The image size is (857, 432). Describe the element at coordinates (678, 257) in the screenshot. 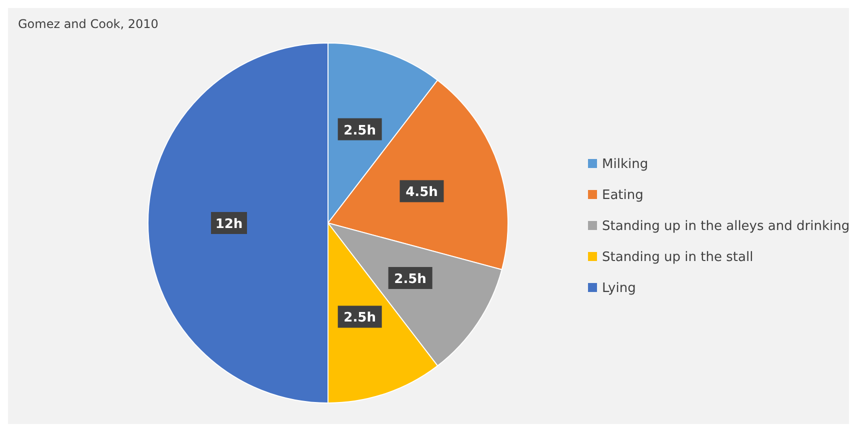

I see `legend-label: Standing up in the stall` at that location.